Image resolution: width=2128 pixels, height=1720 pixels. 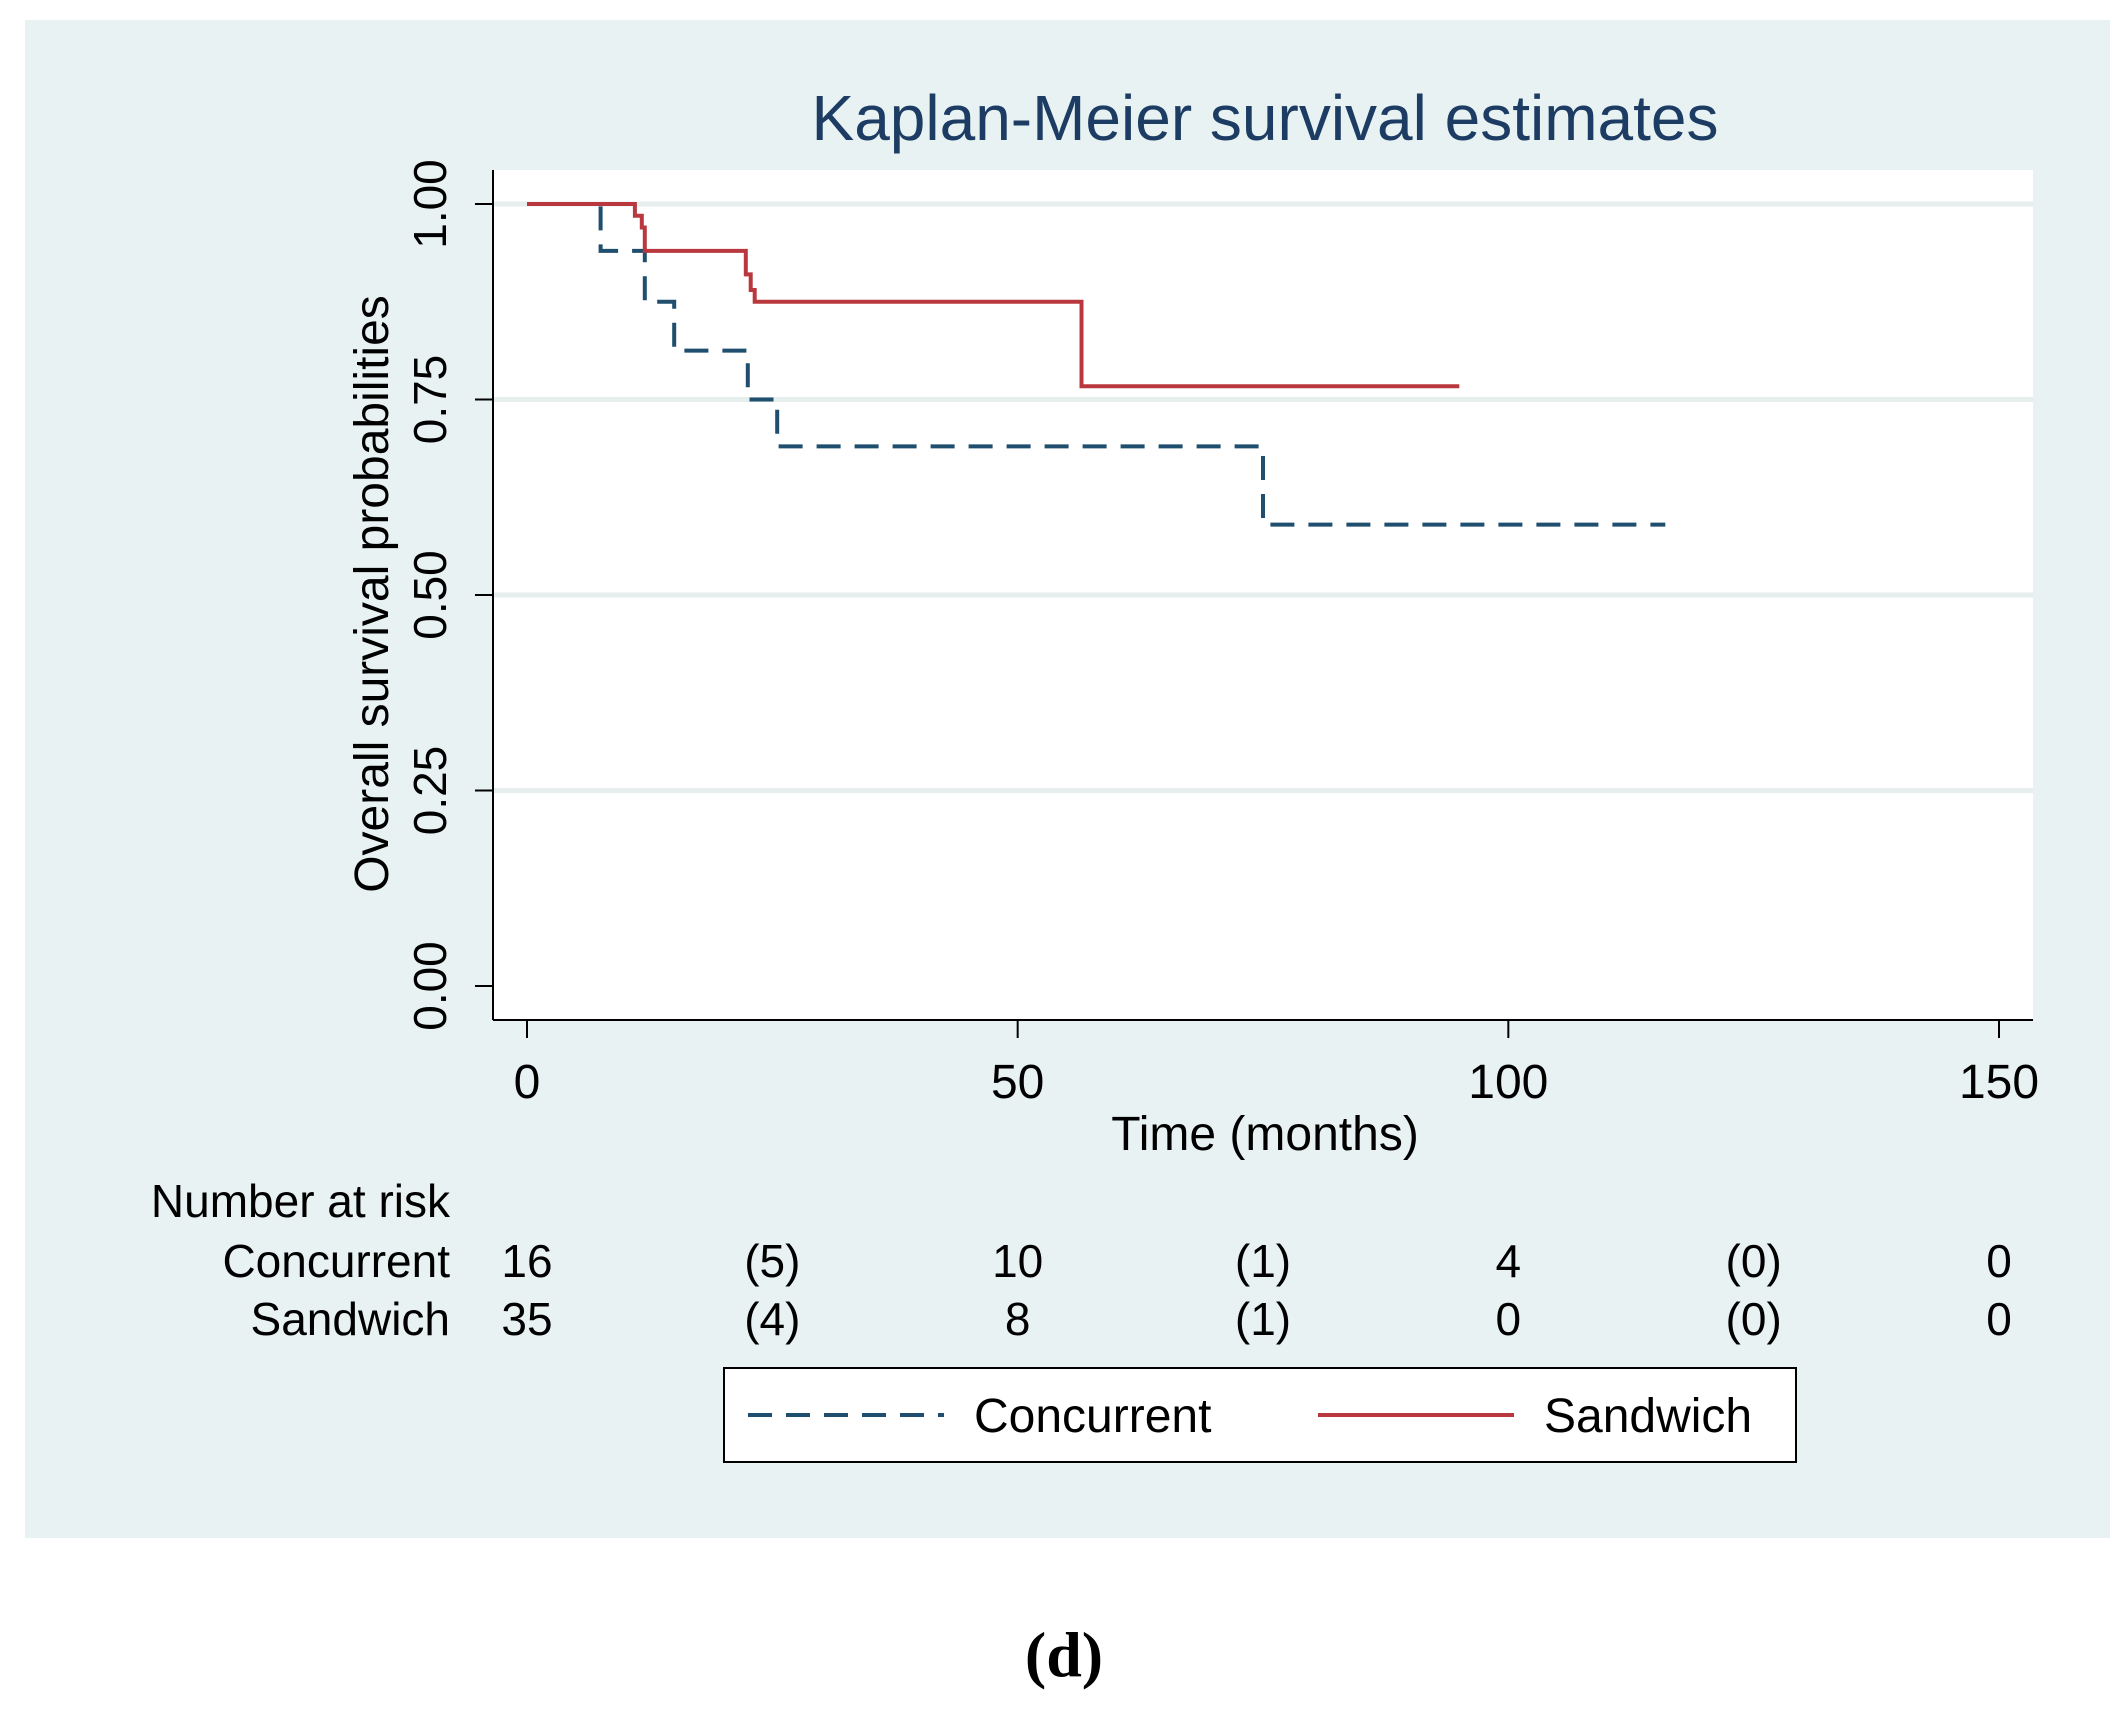 What do you see at coordinates (993, 295) in the screenshot?
I see `series-sandwich` at bounding box center [993, 295].